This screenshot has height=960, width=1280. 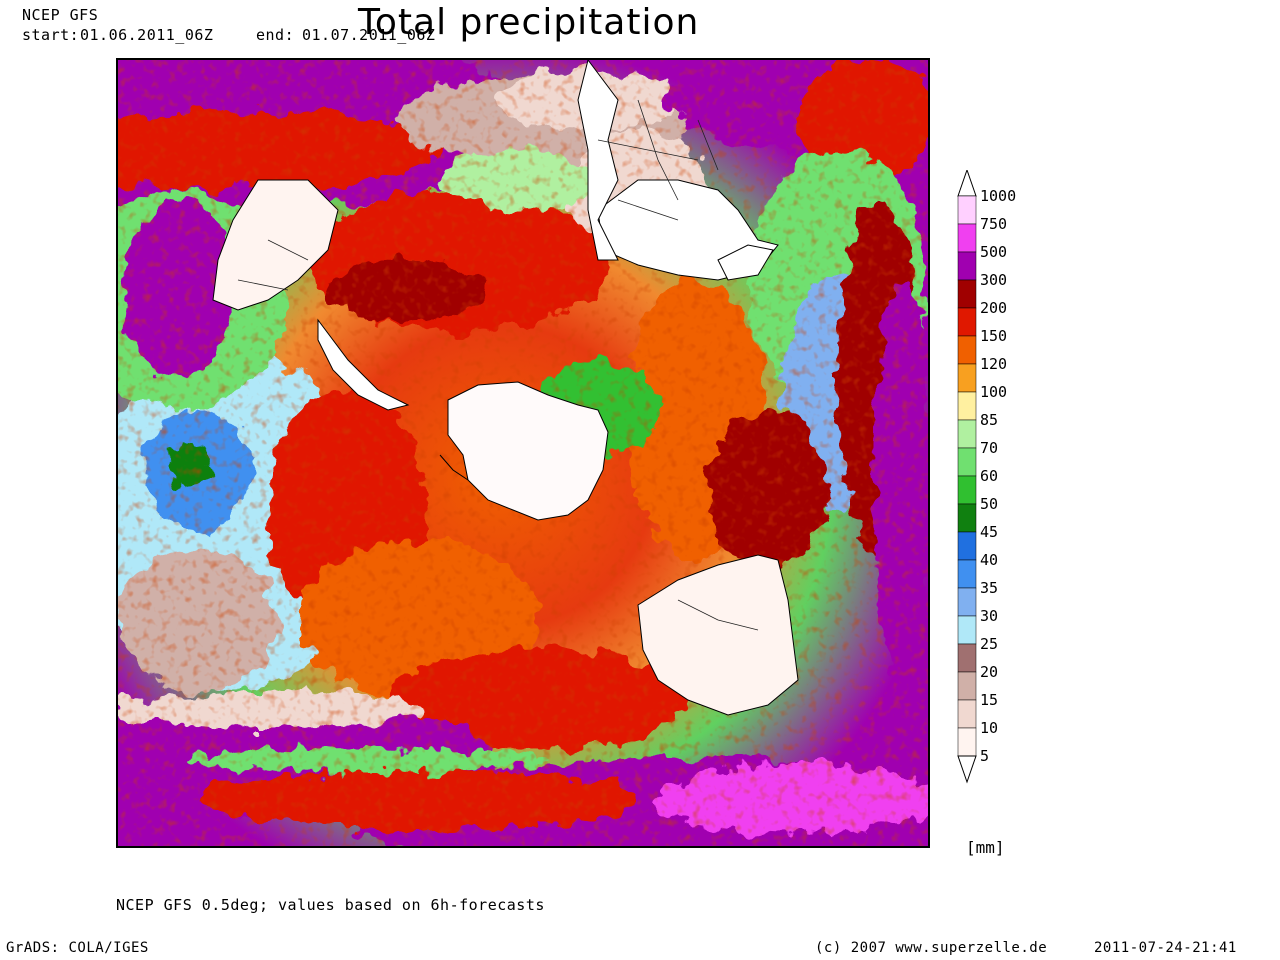 What do you see at coordinates (993, 364) in the screenshot?
I see `legend-level-label: 120` at bounding box center [993, 364].